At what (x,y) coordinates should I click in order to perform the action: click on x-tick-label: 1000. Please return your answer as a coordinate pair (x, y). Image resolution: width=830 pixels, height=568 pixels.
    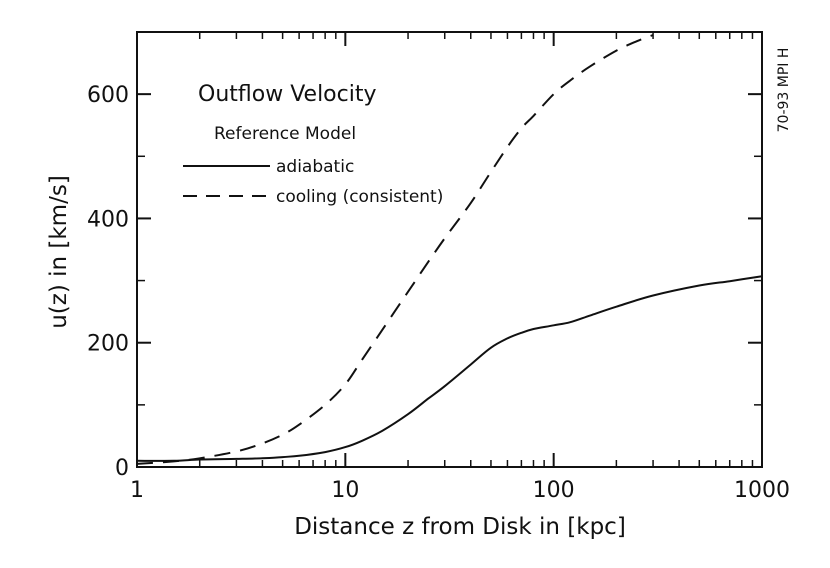
    Looking at the image, I should click on (762, 490).